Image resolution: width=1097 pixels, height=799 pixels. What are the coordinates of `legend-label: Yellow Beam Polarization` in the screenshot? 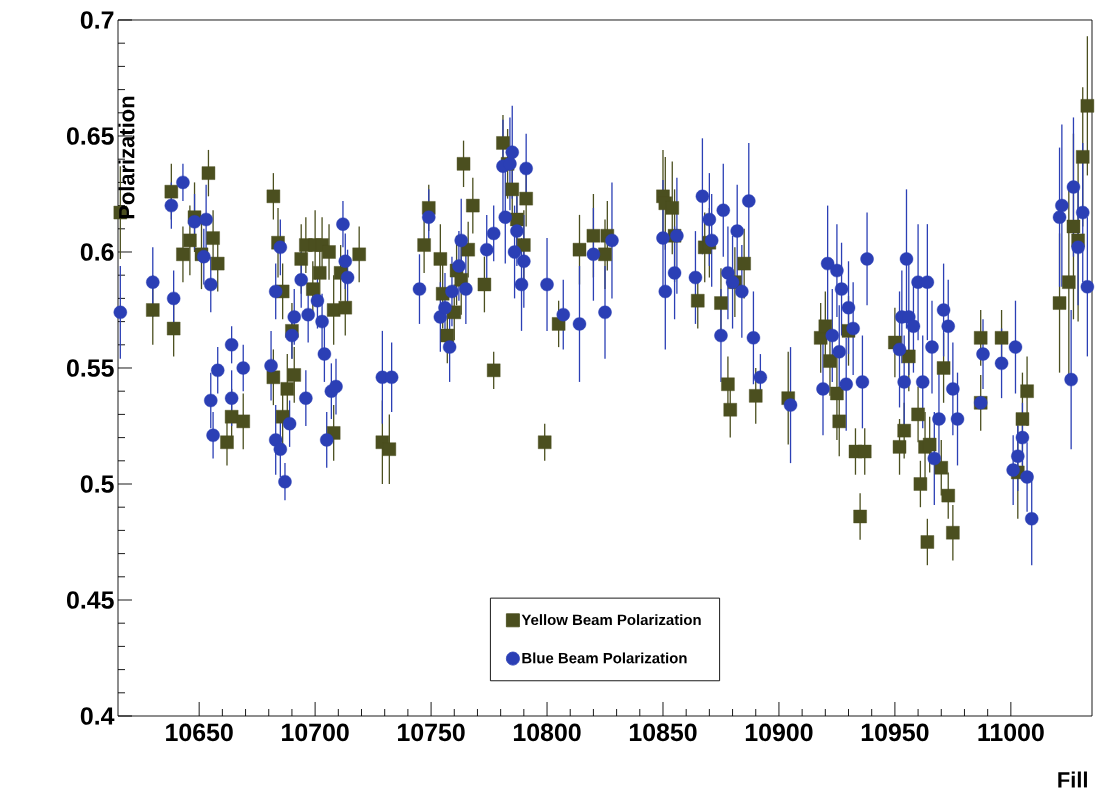 It's located at (611, 620).